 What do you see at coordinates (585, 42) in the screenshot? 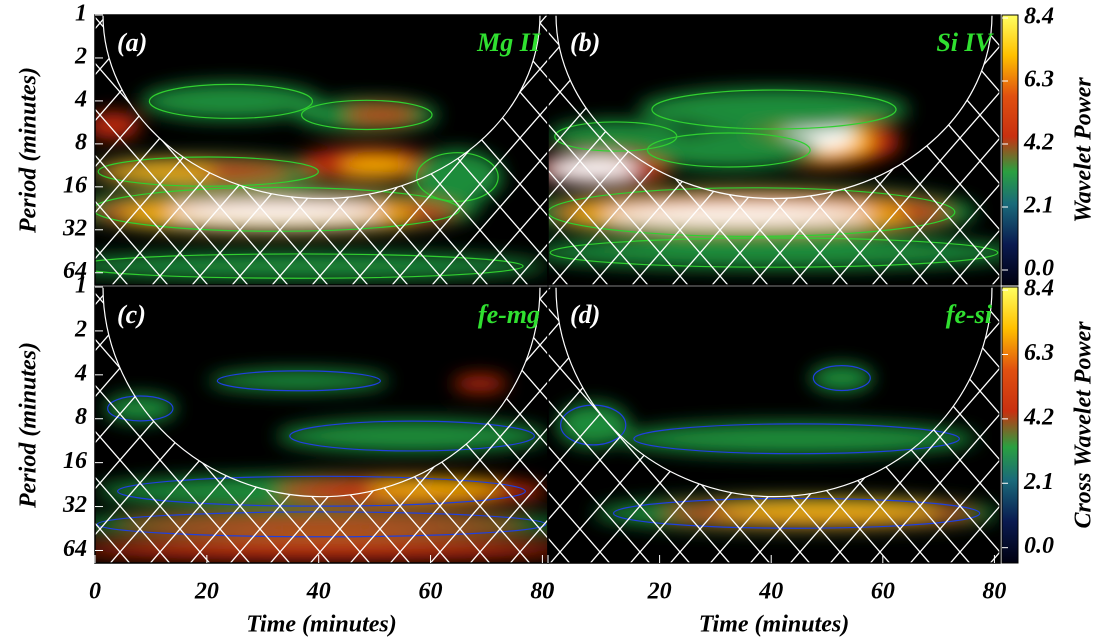
I see `panel-label: (b)` at bounding box center [585, 42].